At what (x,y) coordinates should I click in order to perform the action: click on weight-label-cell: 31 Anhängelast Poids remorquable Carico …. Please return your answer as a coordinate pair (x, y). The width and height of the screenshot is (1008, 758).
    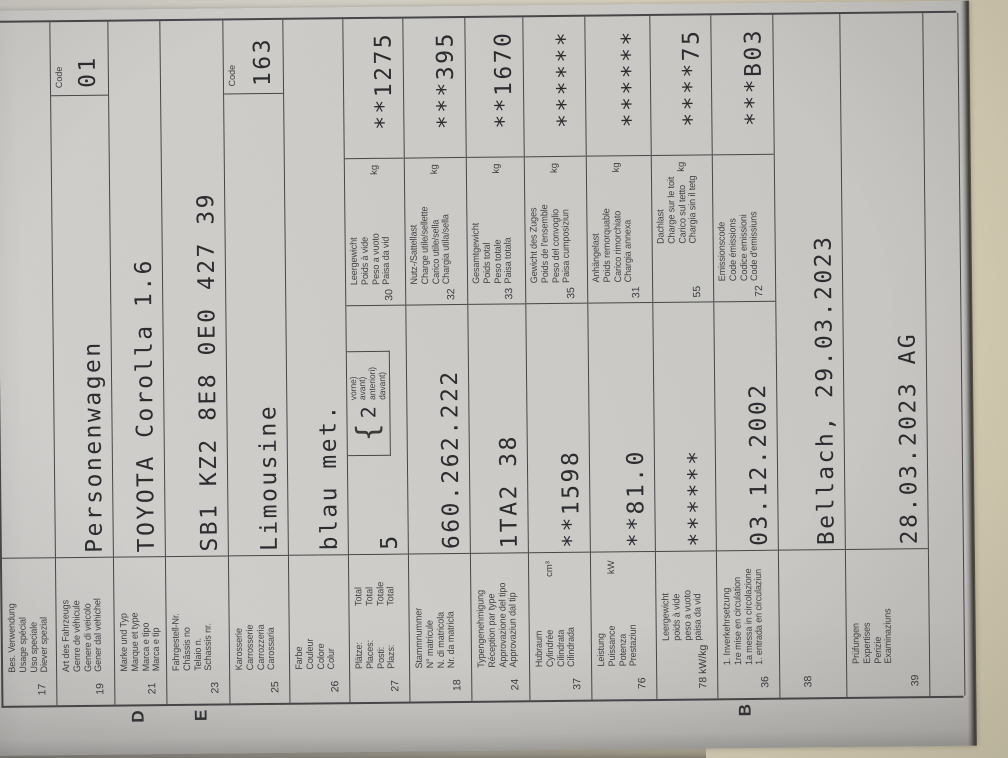
    Looking at the image, I should click on (619, 229).